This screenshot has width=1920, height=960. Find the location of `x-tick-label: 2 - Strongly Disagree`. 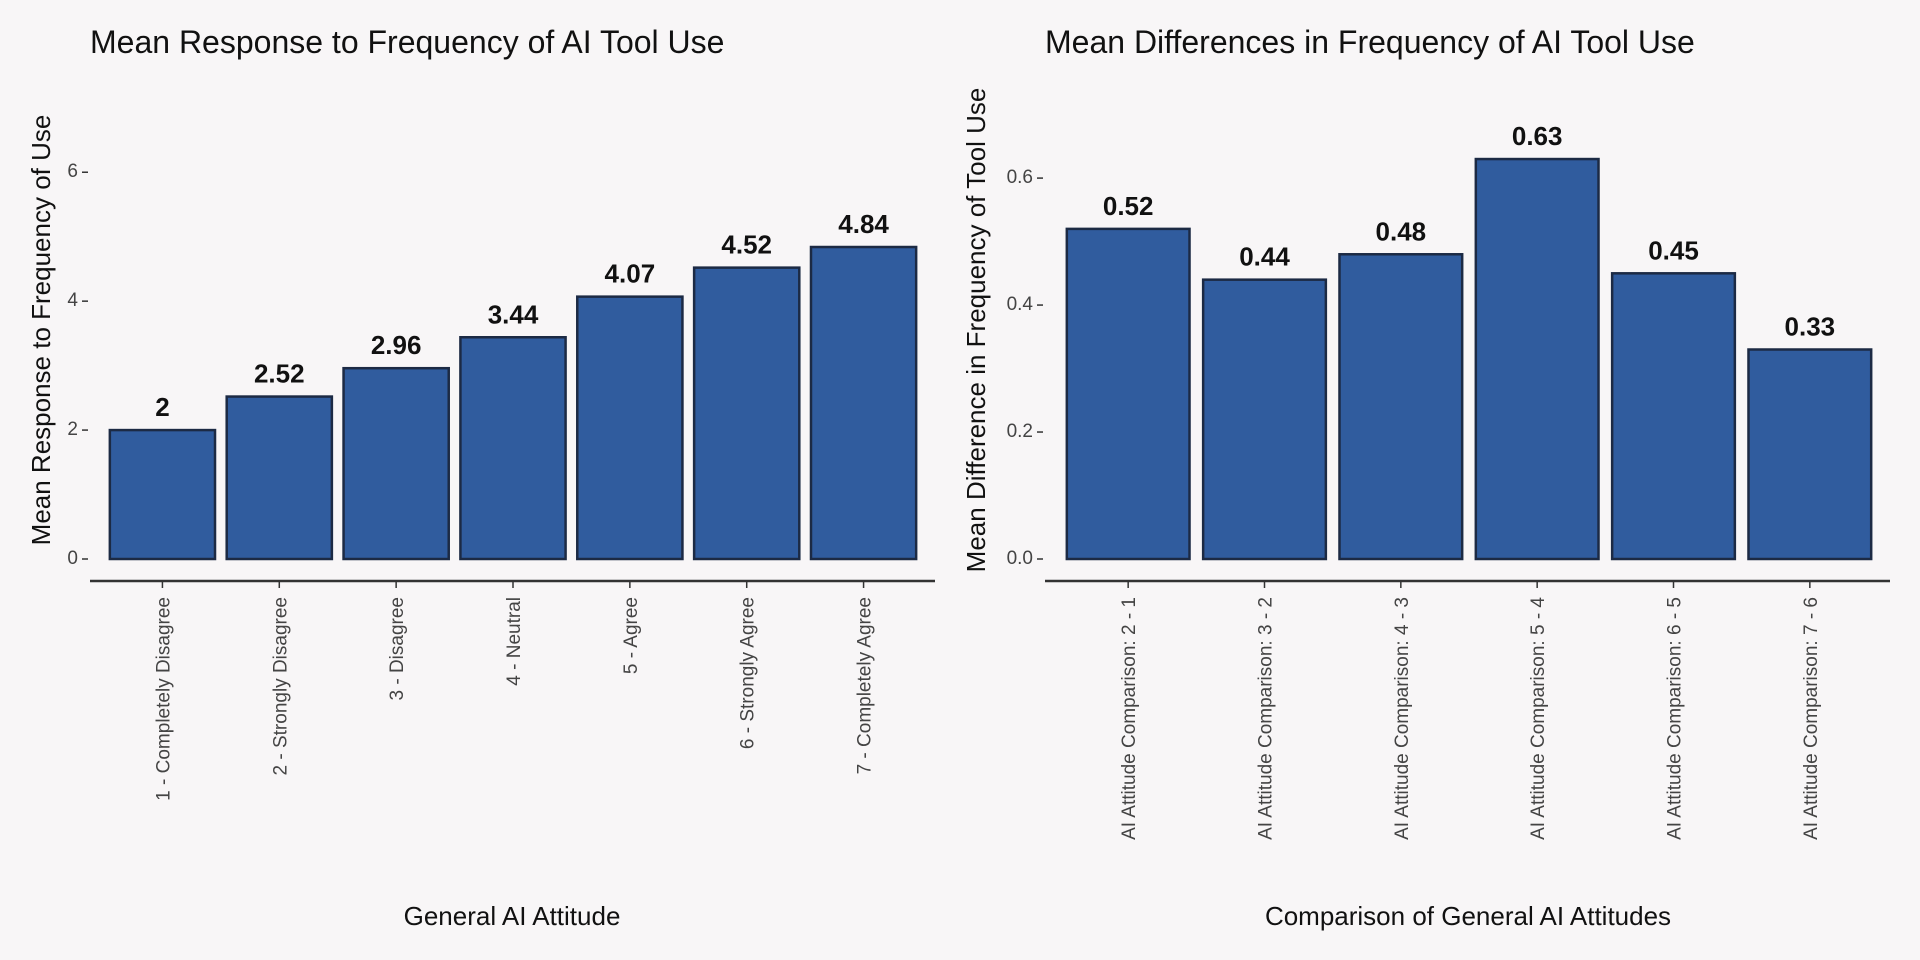

x-tick-label: 2 - Strongly Disagree is located at coordinates (280, 686).